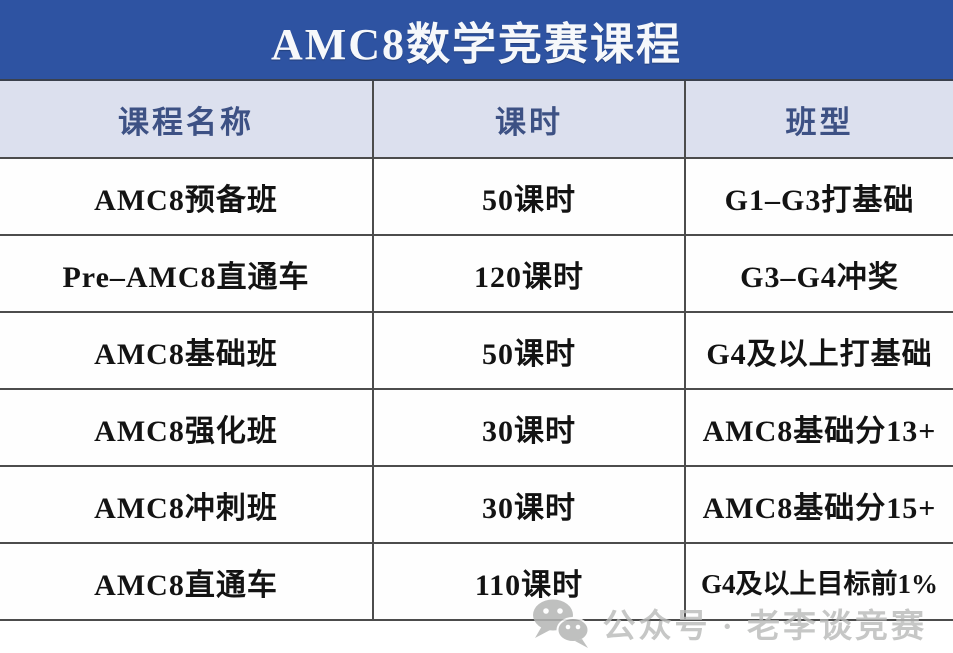 This screenshot has height=653, width=953. I want to click on table-row: AMC8基础班 50课时 G4及以上打基础, so click(476, 350).